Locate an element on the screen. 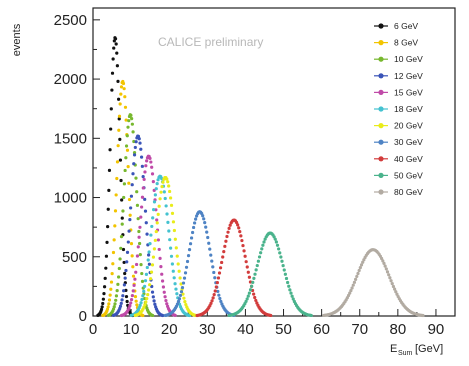 This screenshot has width=469, height=366. legend-label: 15 GeV is located at coordinates (408, 92).